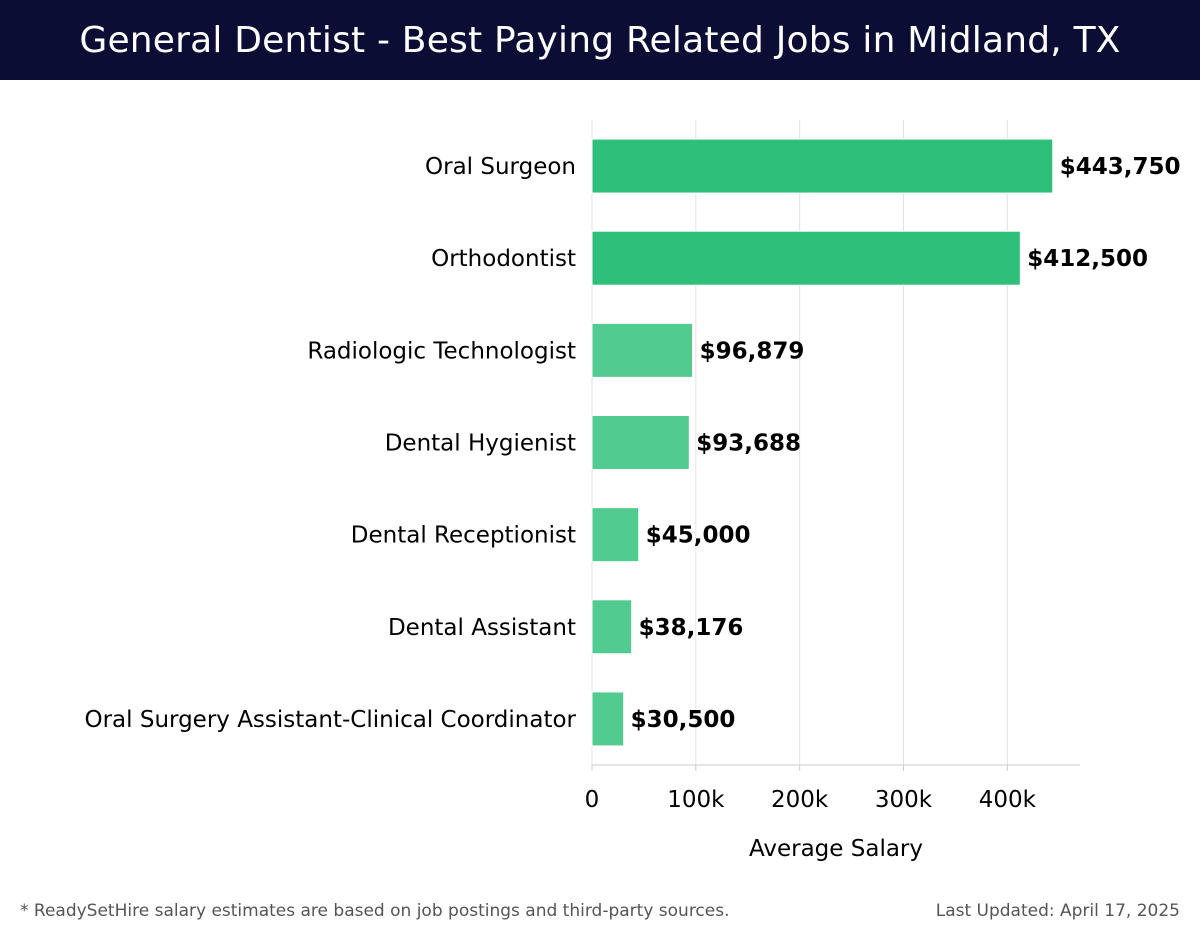 Image resolution: width=1200 pixels, height=940 pixels. I want to click on x-tick-label: 100k, so click(696, 800).